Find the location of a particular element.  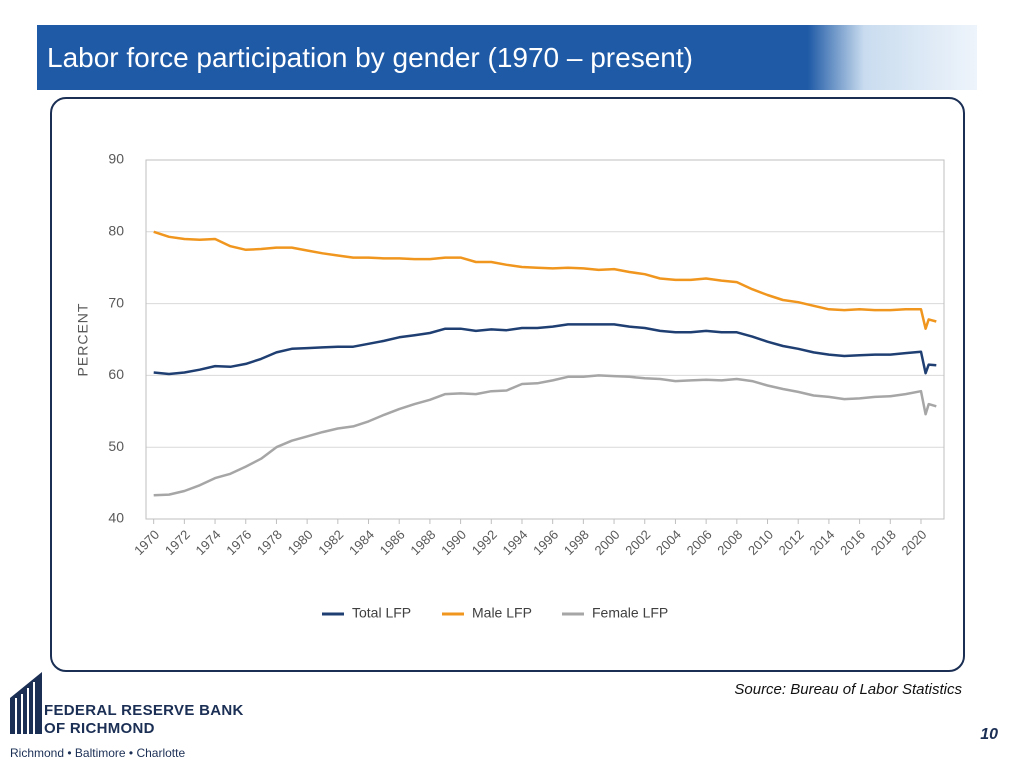

x-tick-label: 1986 is located at coordinates (392, 542).